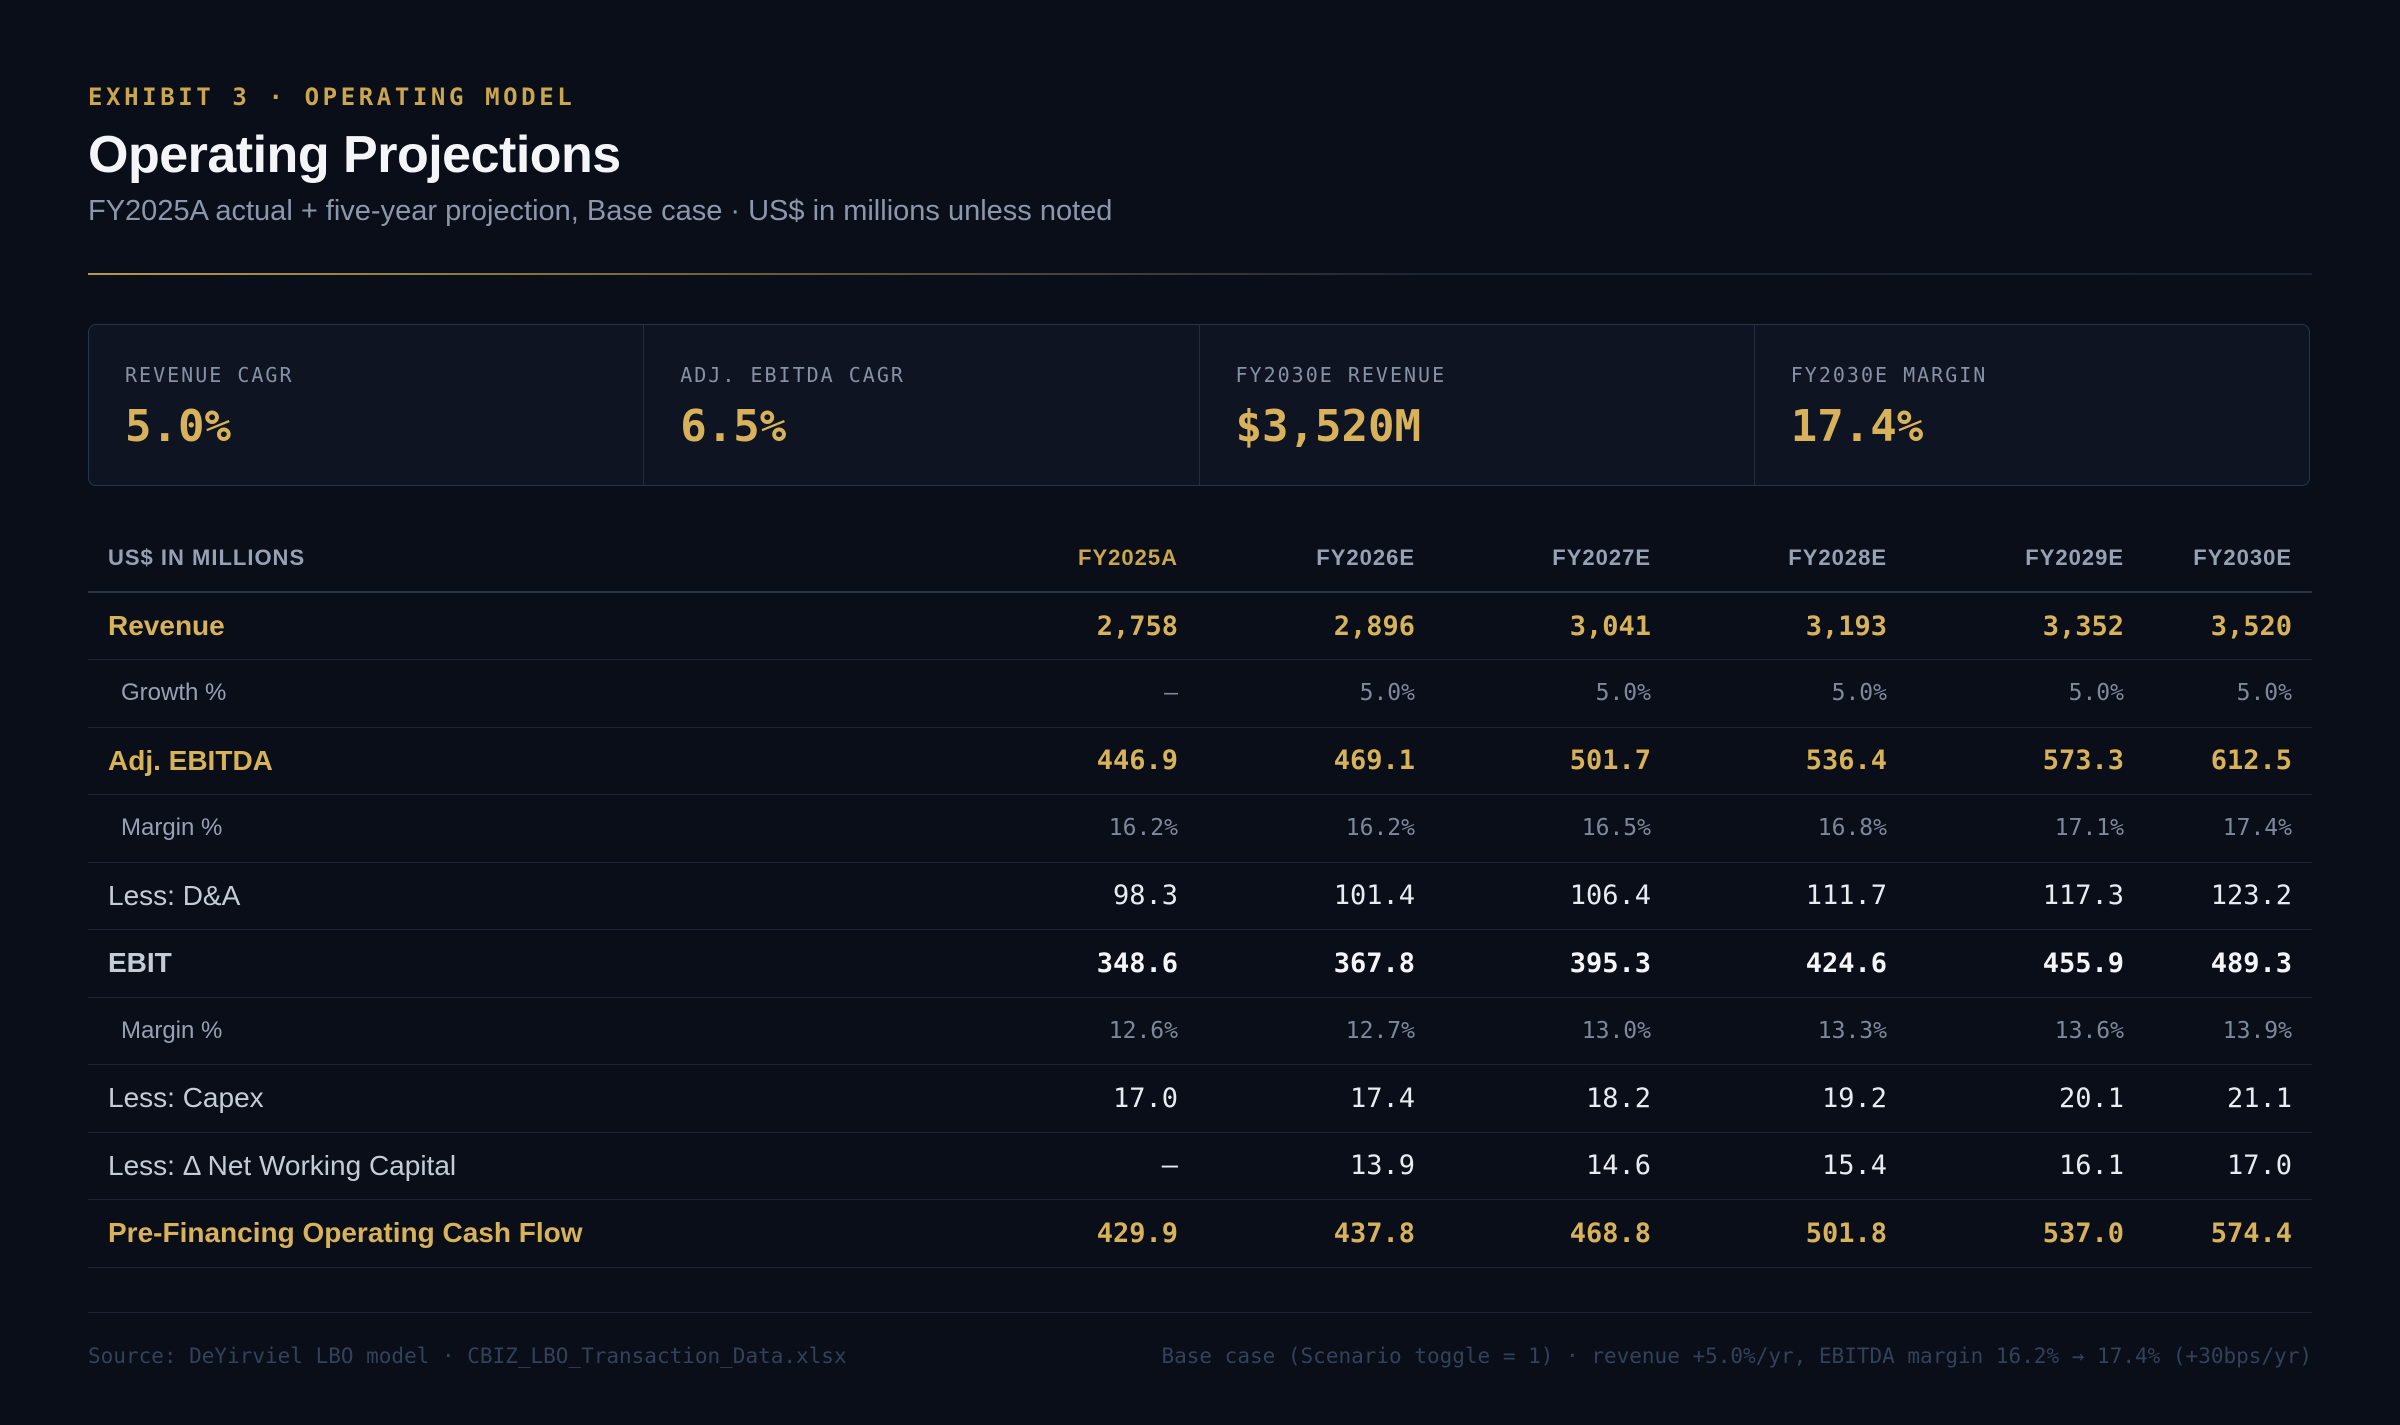 This screenshot has width=2400, height=1425. What do you see at coordinates (1328, 426) in the screenshot?
I see `kpi-value: $3,520M` at bounding box center [1328, 426].